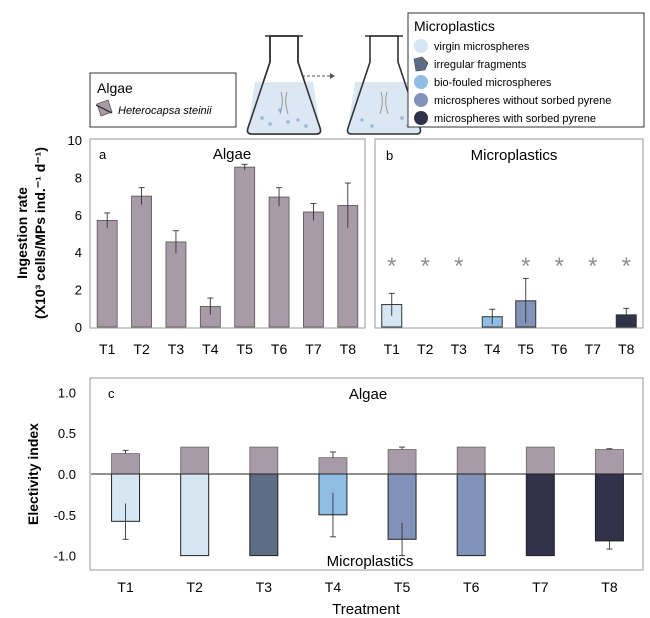  I want to click on panel-a-ytick-label: 10, so click(75, 140).